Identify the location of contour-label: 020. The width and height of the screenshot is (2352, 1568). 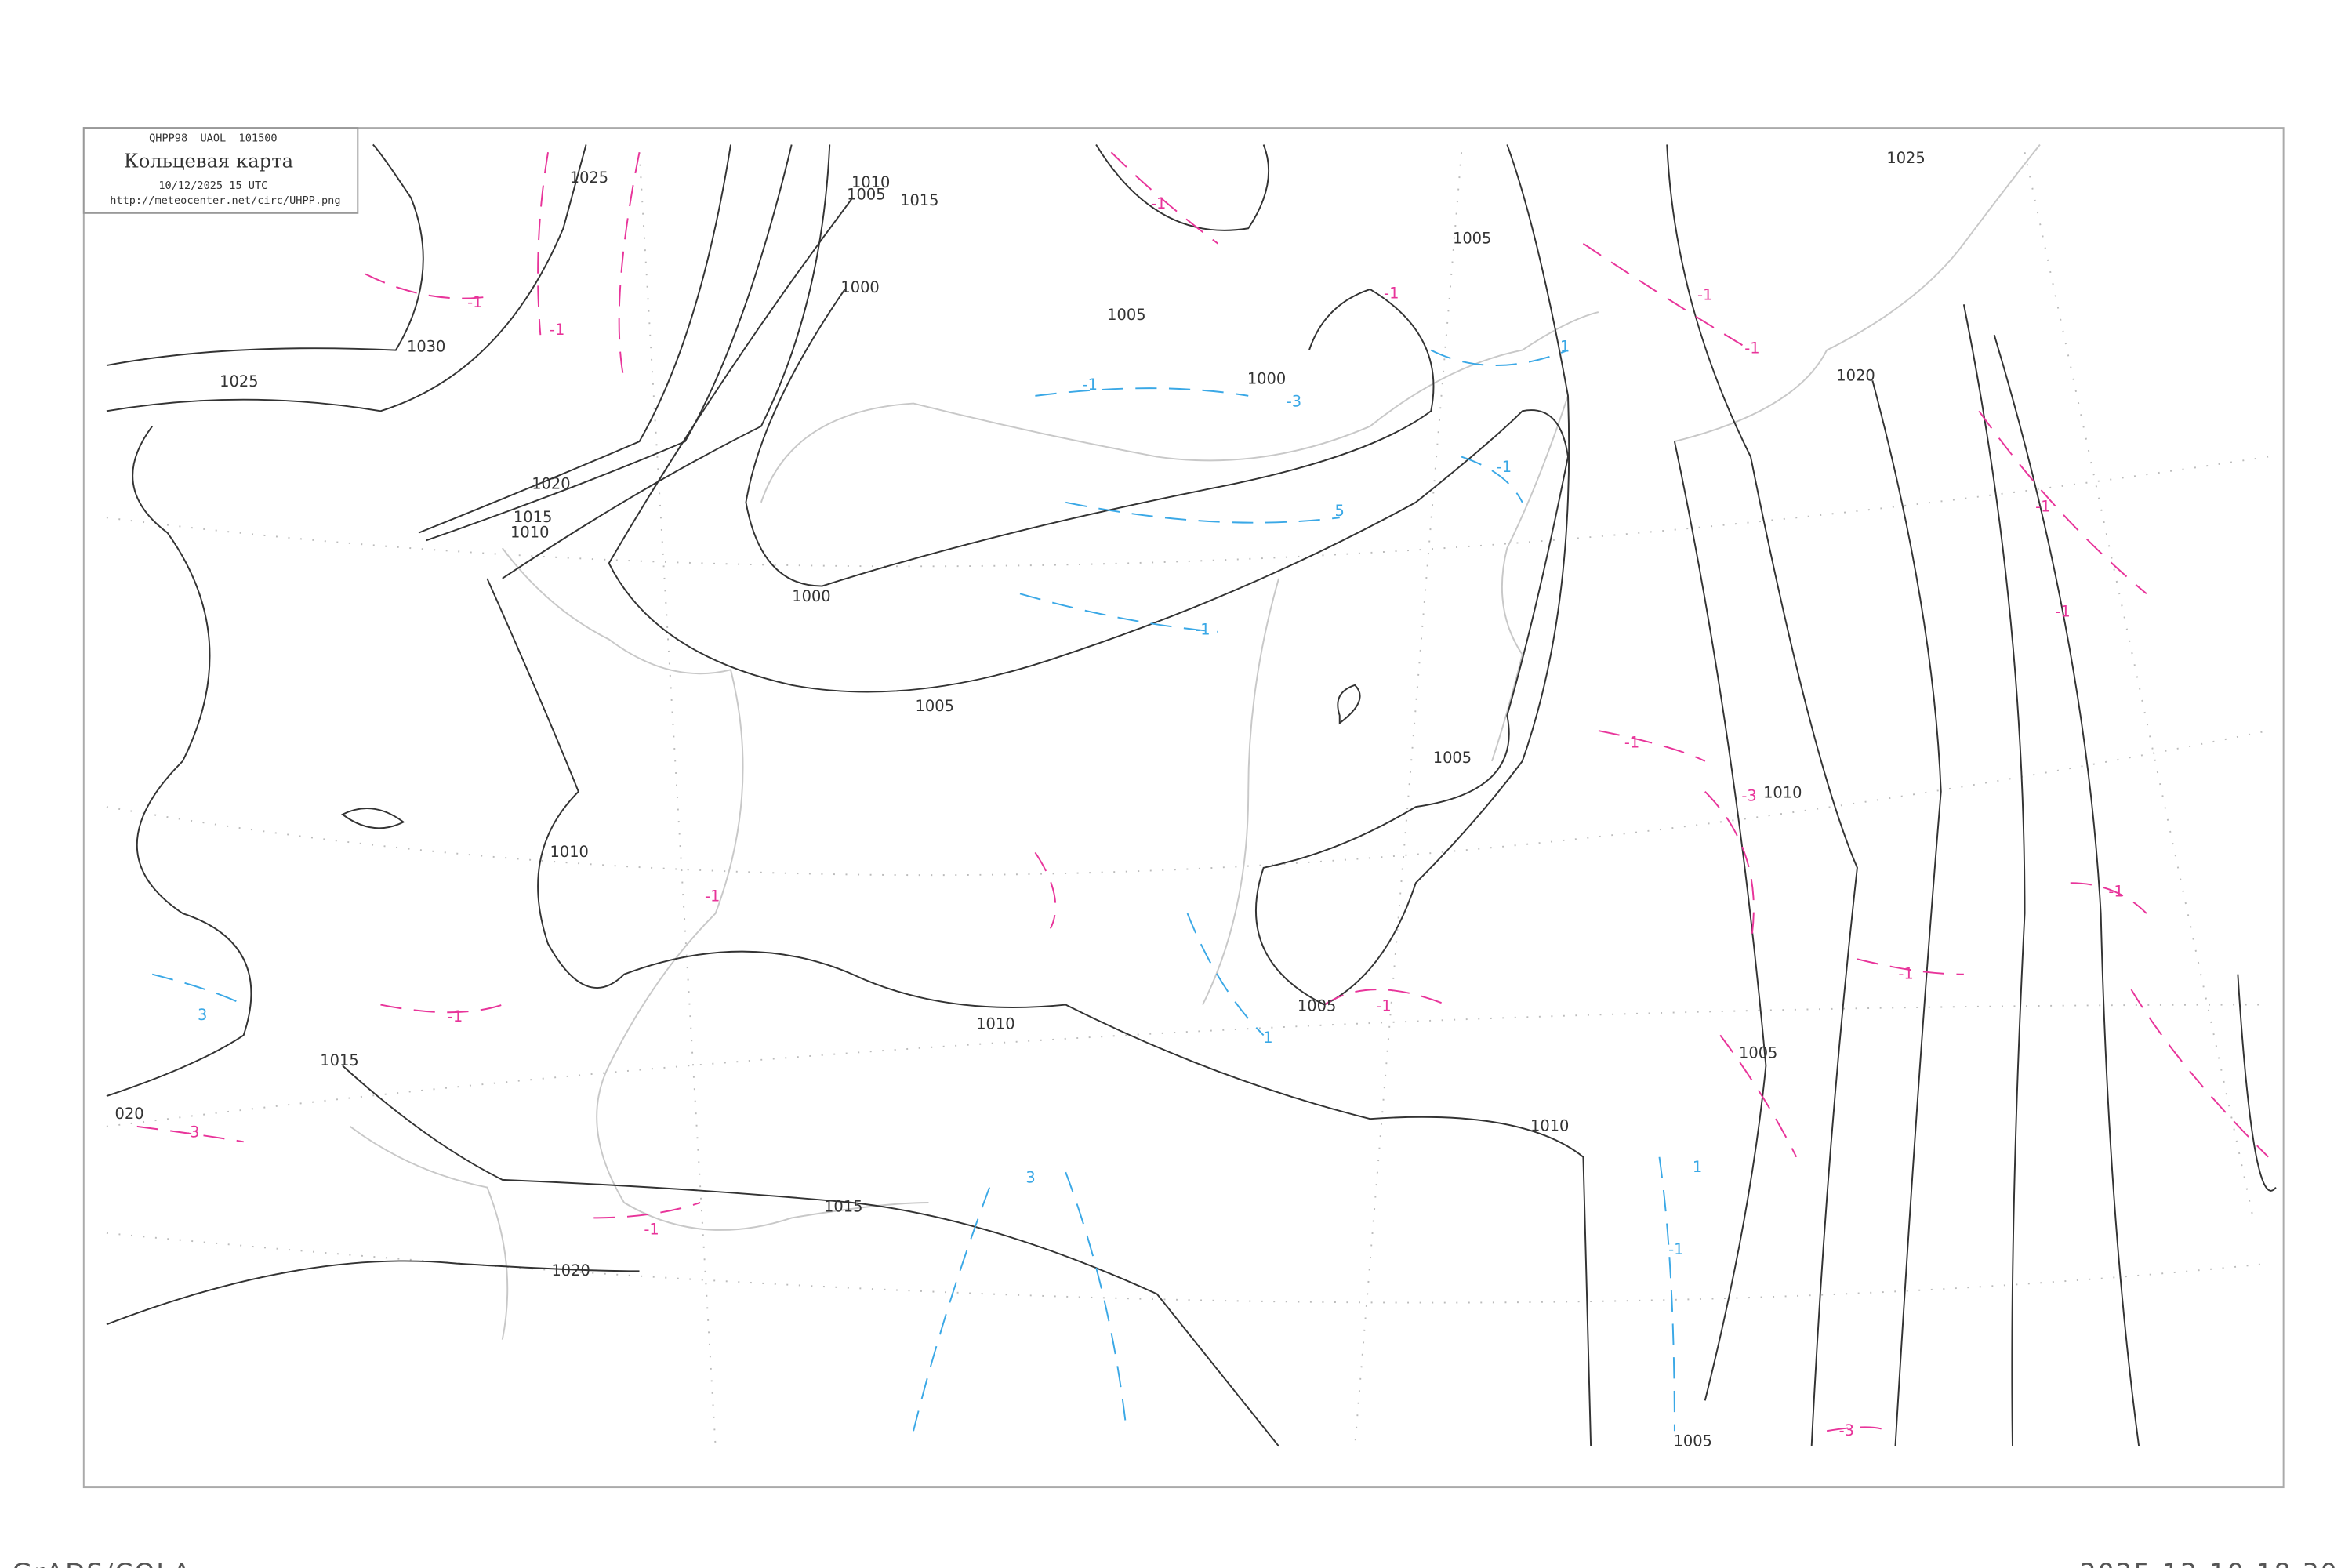
(129, 1114).